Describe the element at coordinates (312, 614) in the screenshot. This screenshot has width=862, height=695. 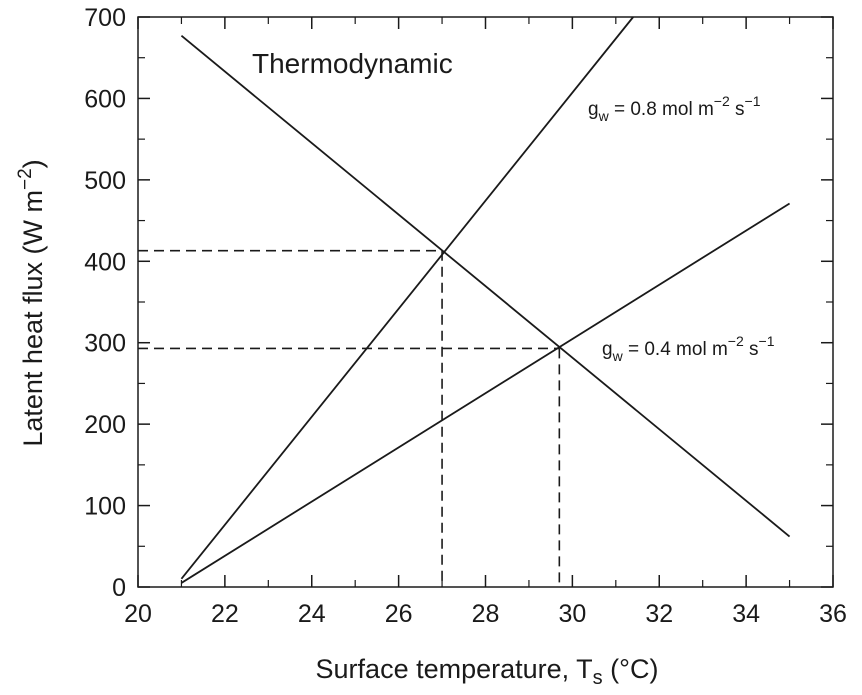
I see `x-tick-label: 24` at that location.